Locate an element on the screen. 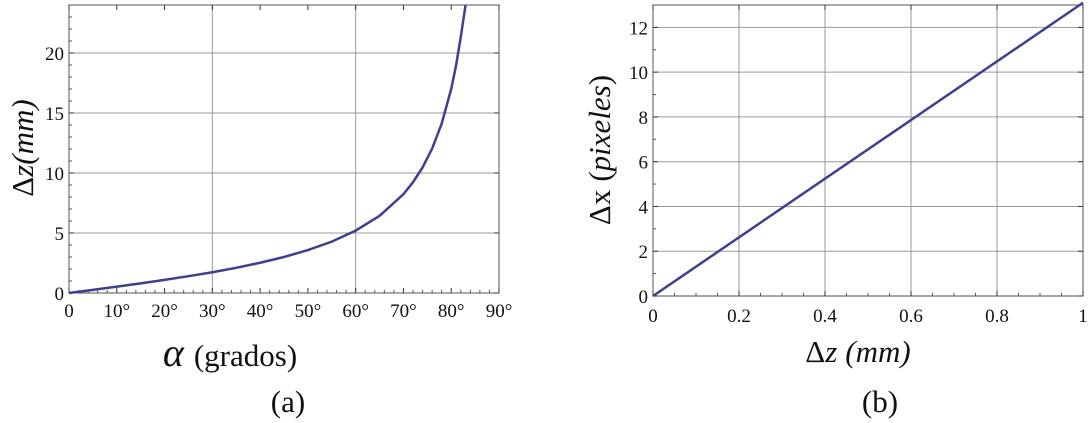 The height and width of the screenshot is (423, 1091). y-tick-label-a: 10 is located at coordinates (54, 174).